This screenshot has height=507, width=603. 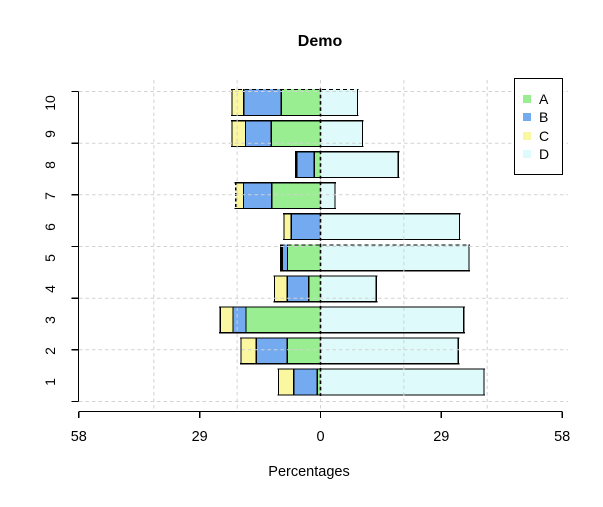 I want to click on legend: A B C D, so click(x=538, y=126).